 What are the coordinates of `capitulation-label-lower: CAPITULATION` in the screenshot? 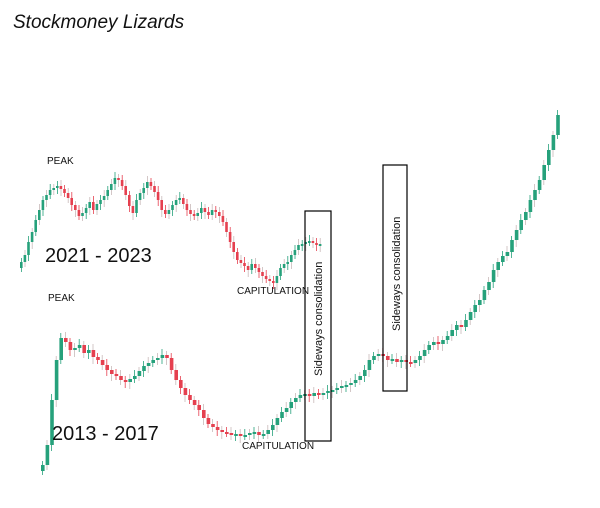 It's located at (278, 446).